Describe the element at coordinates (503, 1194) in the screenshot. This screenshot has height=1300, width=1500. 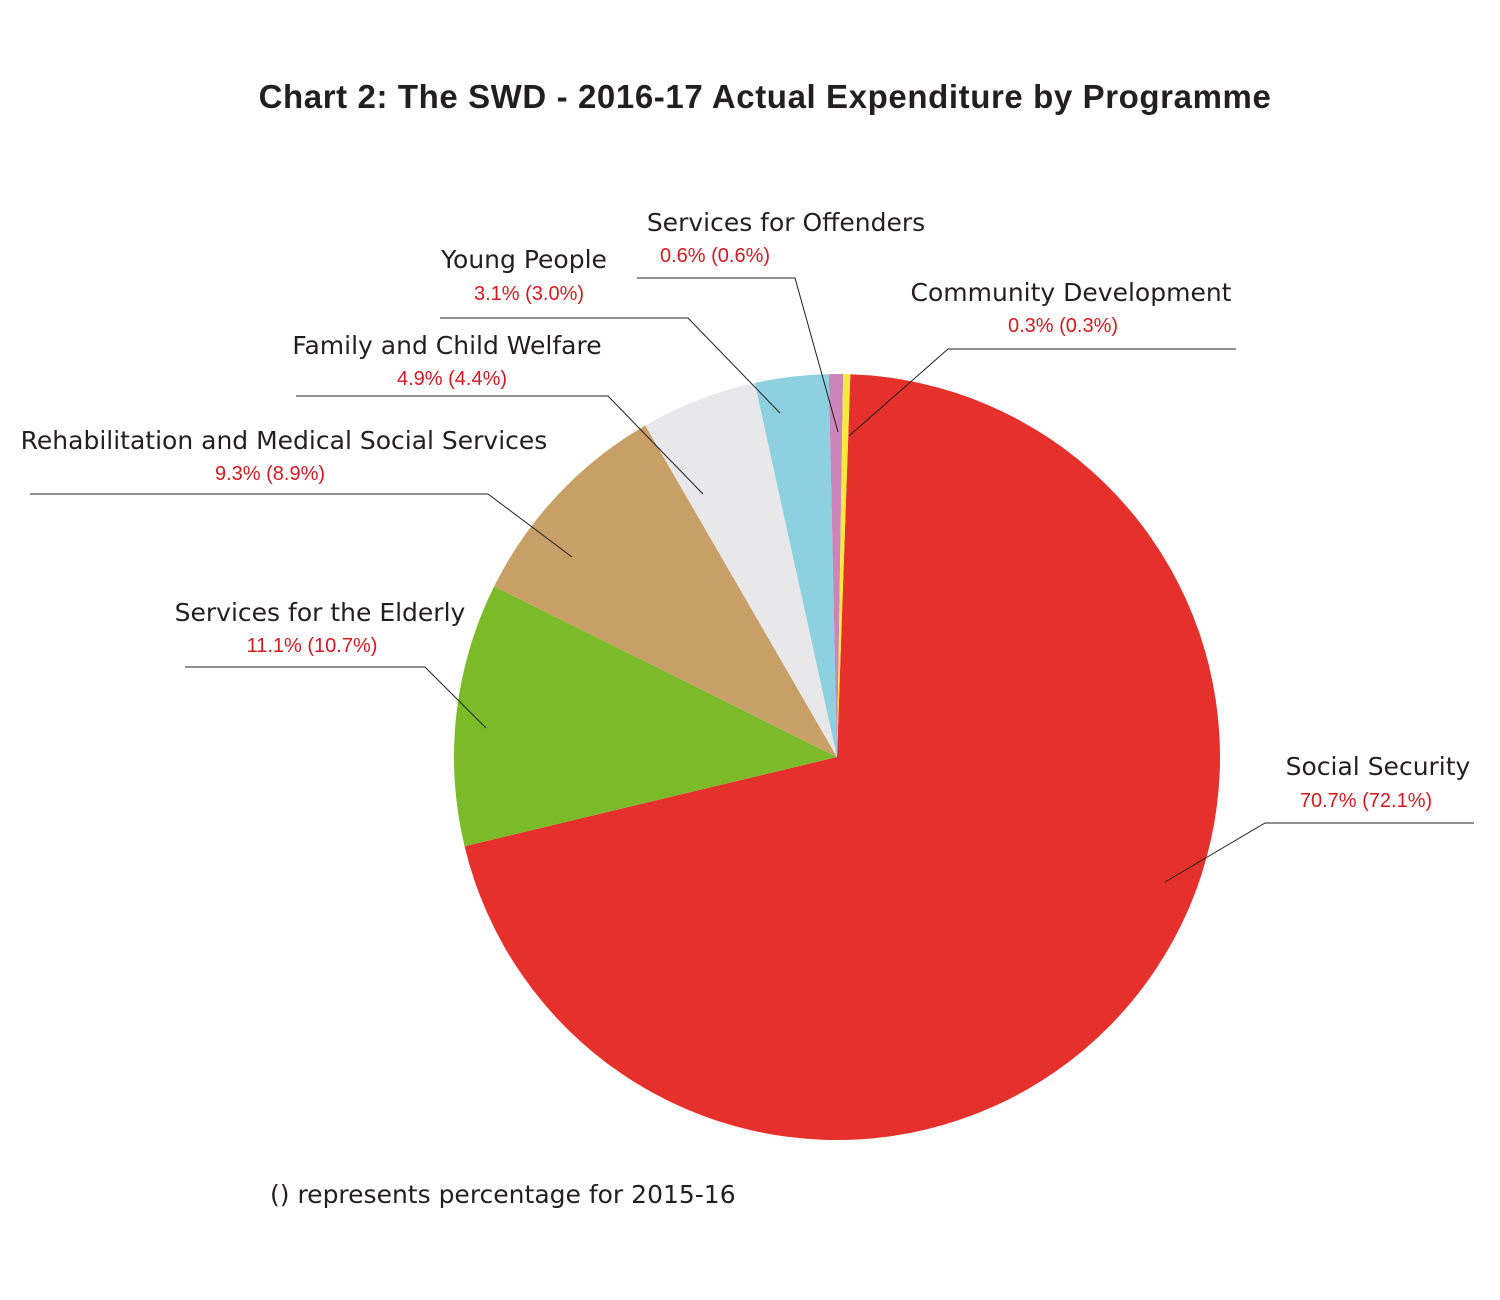
I see `chart-footnote: () represents percentage for 2015-16` at that location.